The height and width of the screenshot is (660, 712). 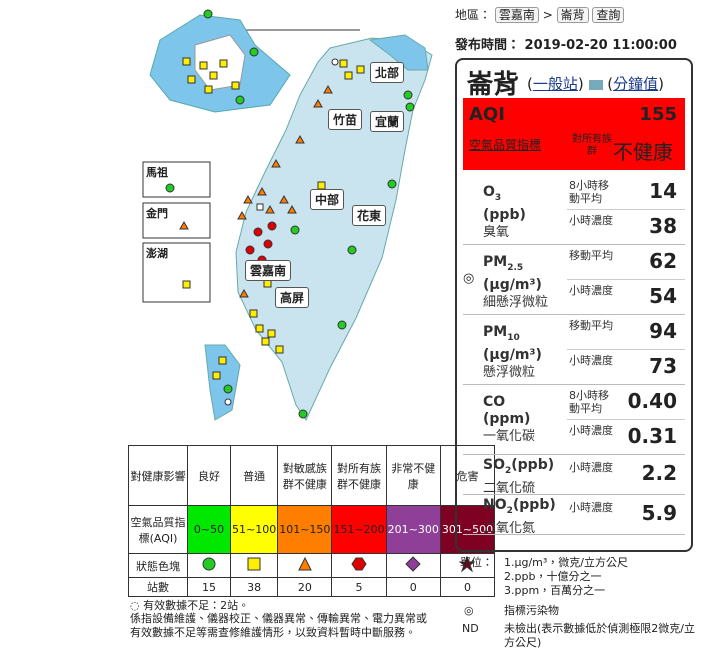 What do you see at coordinates (345, 119) in the screenshot?
I see `region-label: 竹苗` at bounding box center [345, 119].